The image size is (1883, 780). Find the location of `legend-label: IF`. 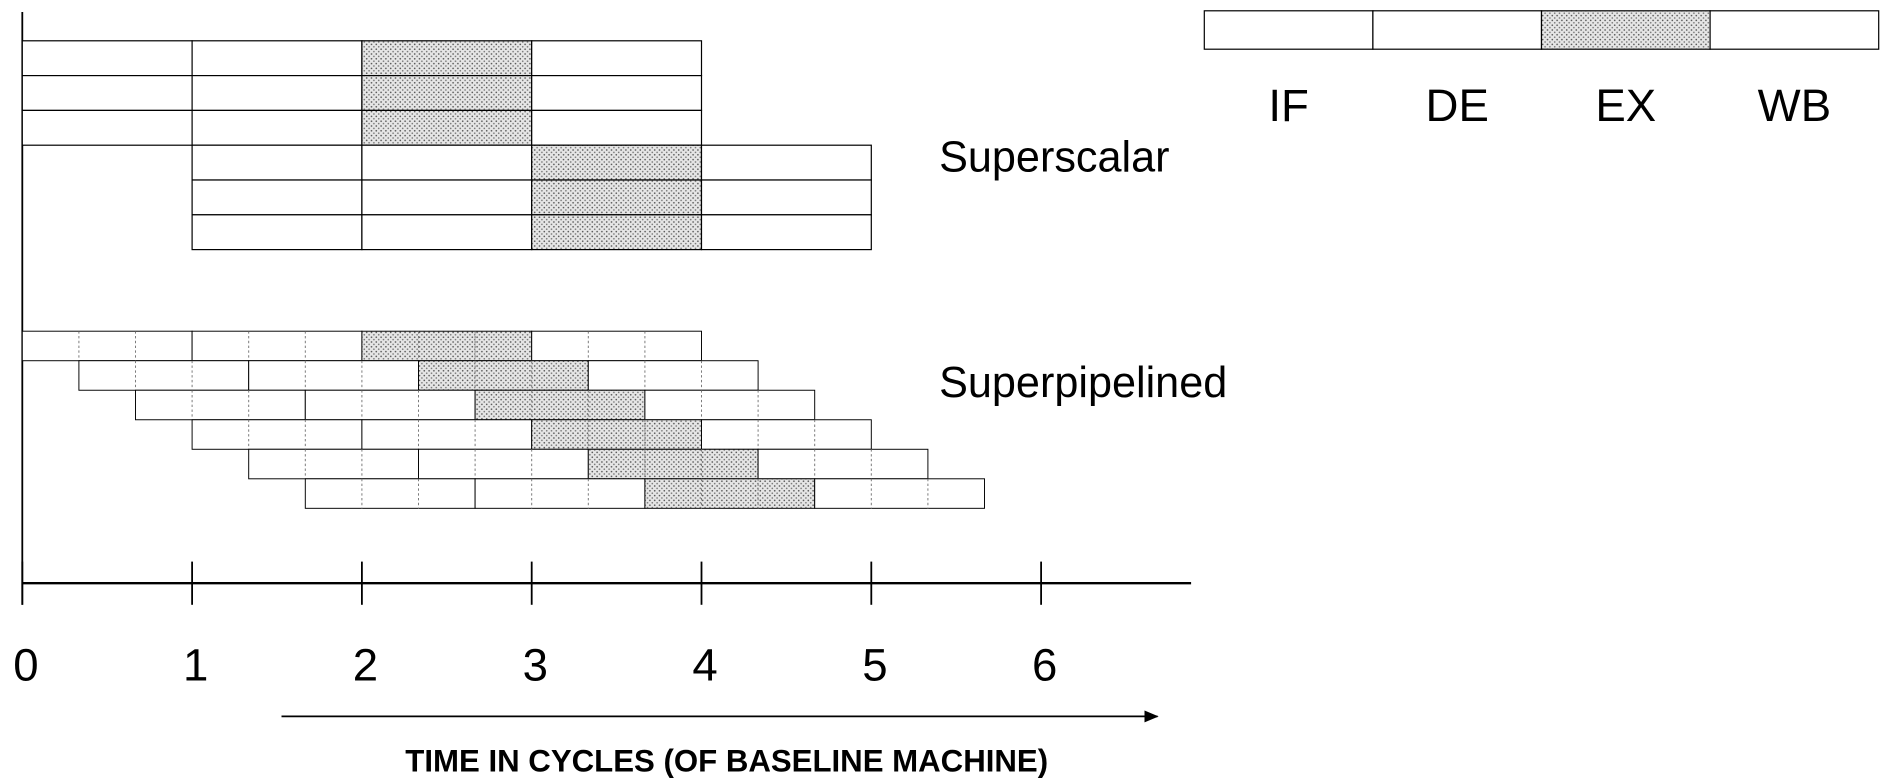

legend-label: IF is located at coordinates (1288, 105).